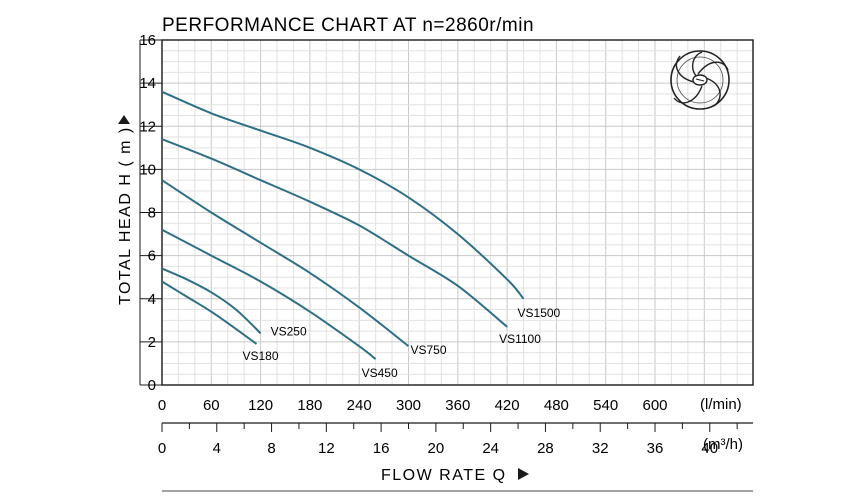  I want to click on x-tick-label-lmin: 540, so click(605, 405).